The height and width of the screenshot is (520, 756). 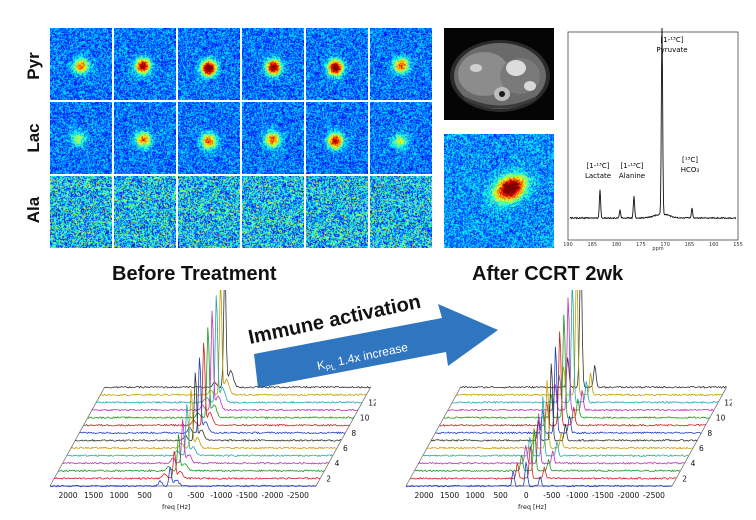 I want to click on immune-activation-arrow: Immune activation KPL 1.4x increase, so click(x=372, y=342).